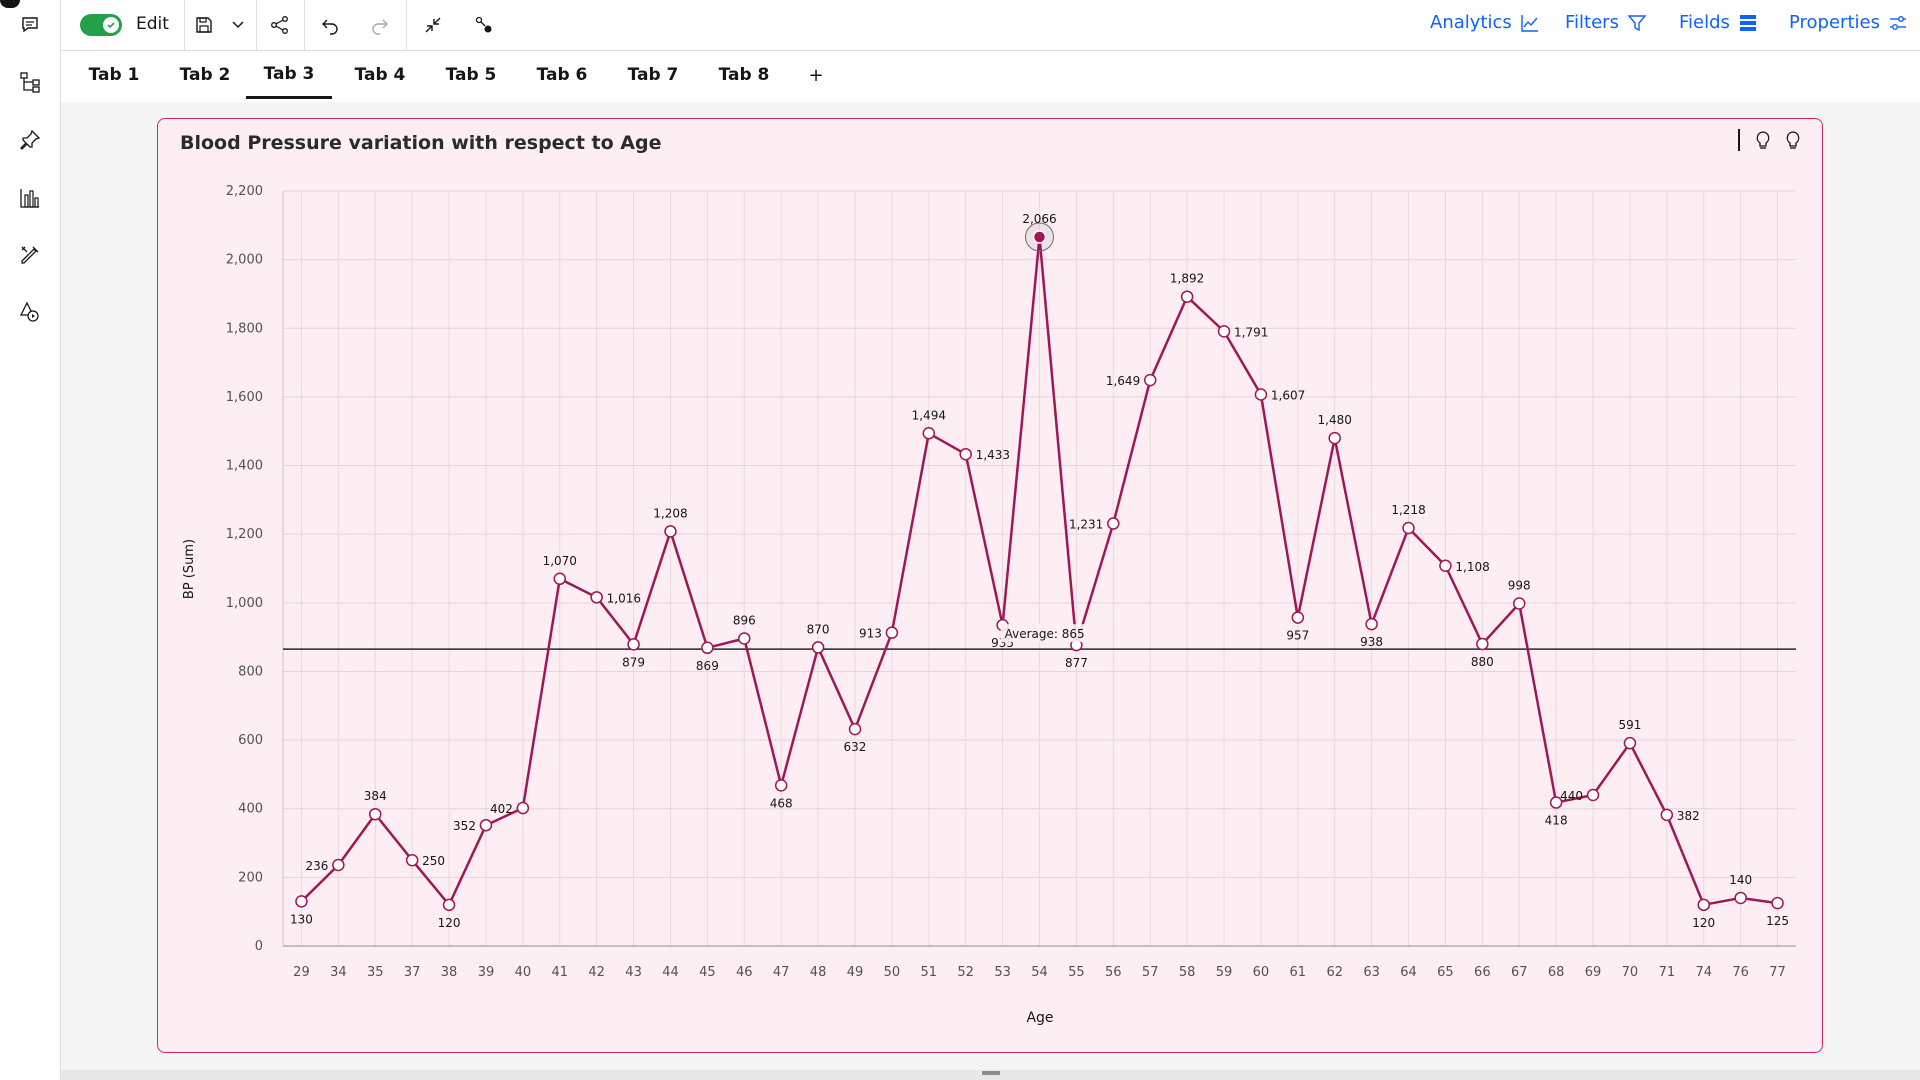 This screenshot has width=1920, height=1080. I want to click on y-tick-label: 1,800, so click(244, 328).